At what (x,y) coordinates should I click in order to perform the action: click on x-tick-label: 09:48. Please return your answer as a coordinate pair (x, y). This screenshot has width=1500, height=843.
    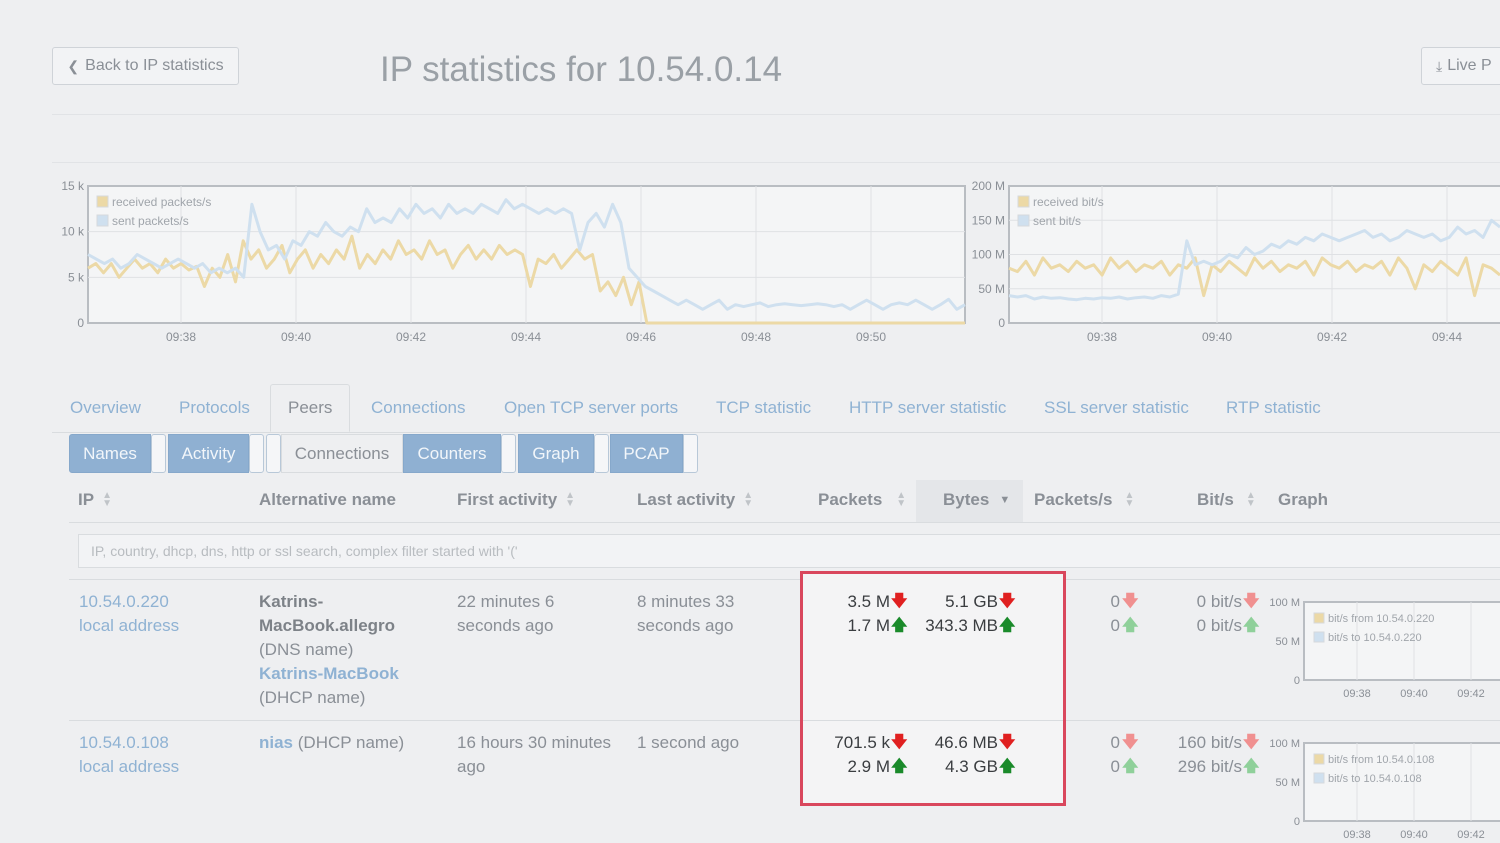
    Looking at the image, I should click on (756, 337).